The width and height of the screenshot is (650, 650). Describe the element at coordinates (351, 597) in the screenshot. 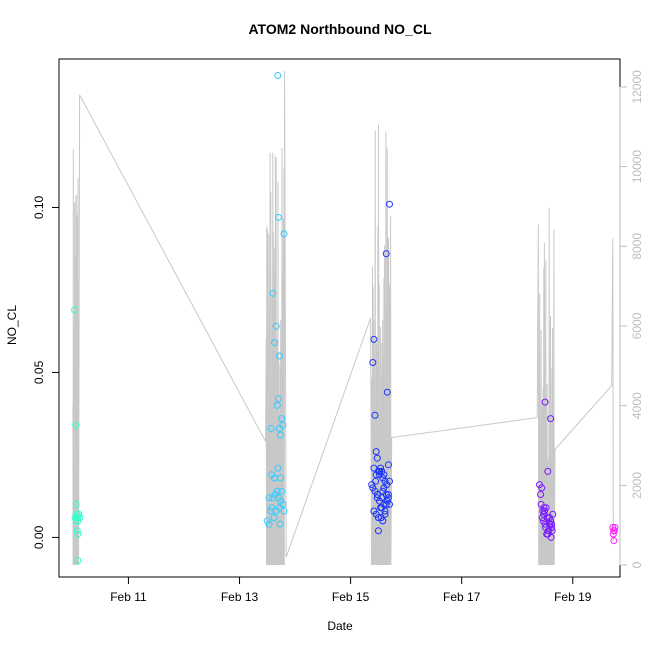

I see `x-tick-label: Feb 15` at that location.